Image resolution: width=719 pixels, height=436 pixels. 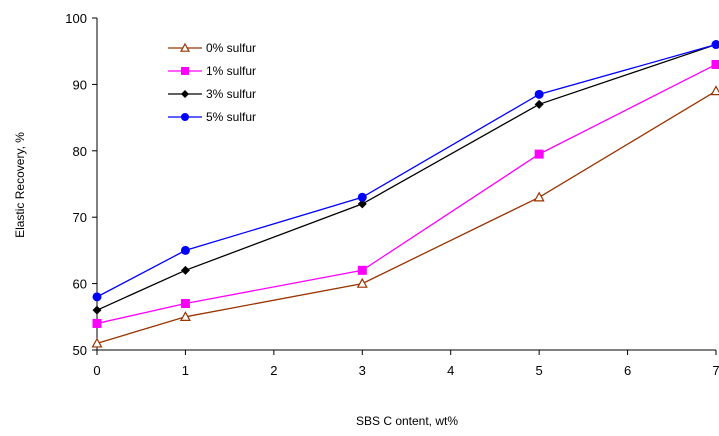 I want to click on legend-label: 0% sulfur, so click(x=231, y=48).